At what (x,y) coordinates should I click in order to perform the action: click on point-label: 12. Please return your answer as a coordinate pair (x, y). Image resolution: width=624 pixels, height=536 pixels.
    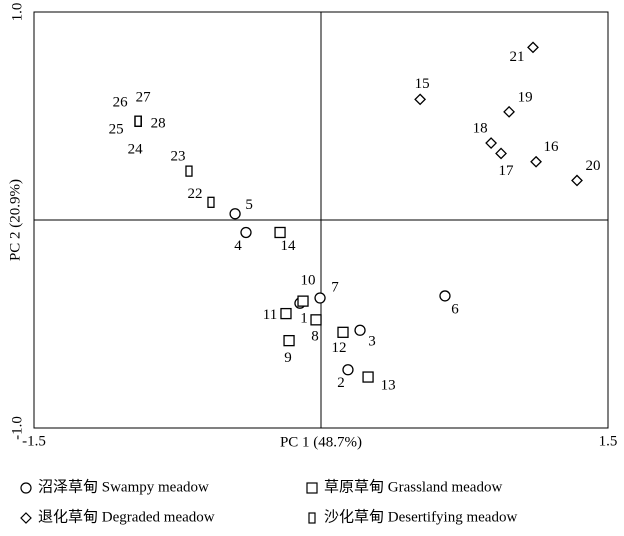
    Looking at the image, I should click on (339, 348).